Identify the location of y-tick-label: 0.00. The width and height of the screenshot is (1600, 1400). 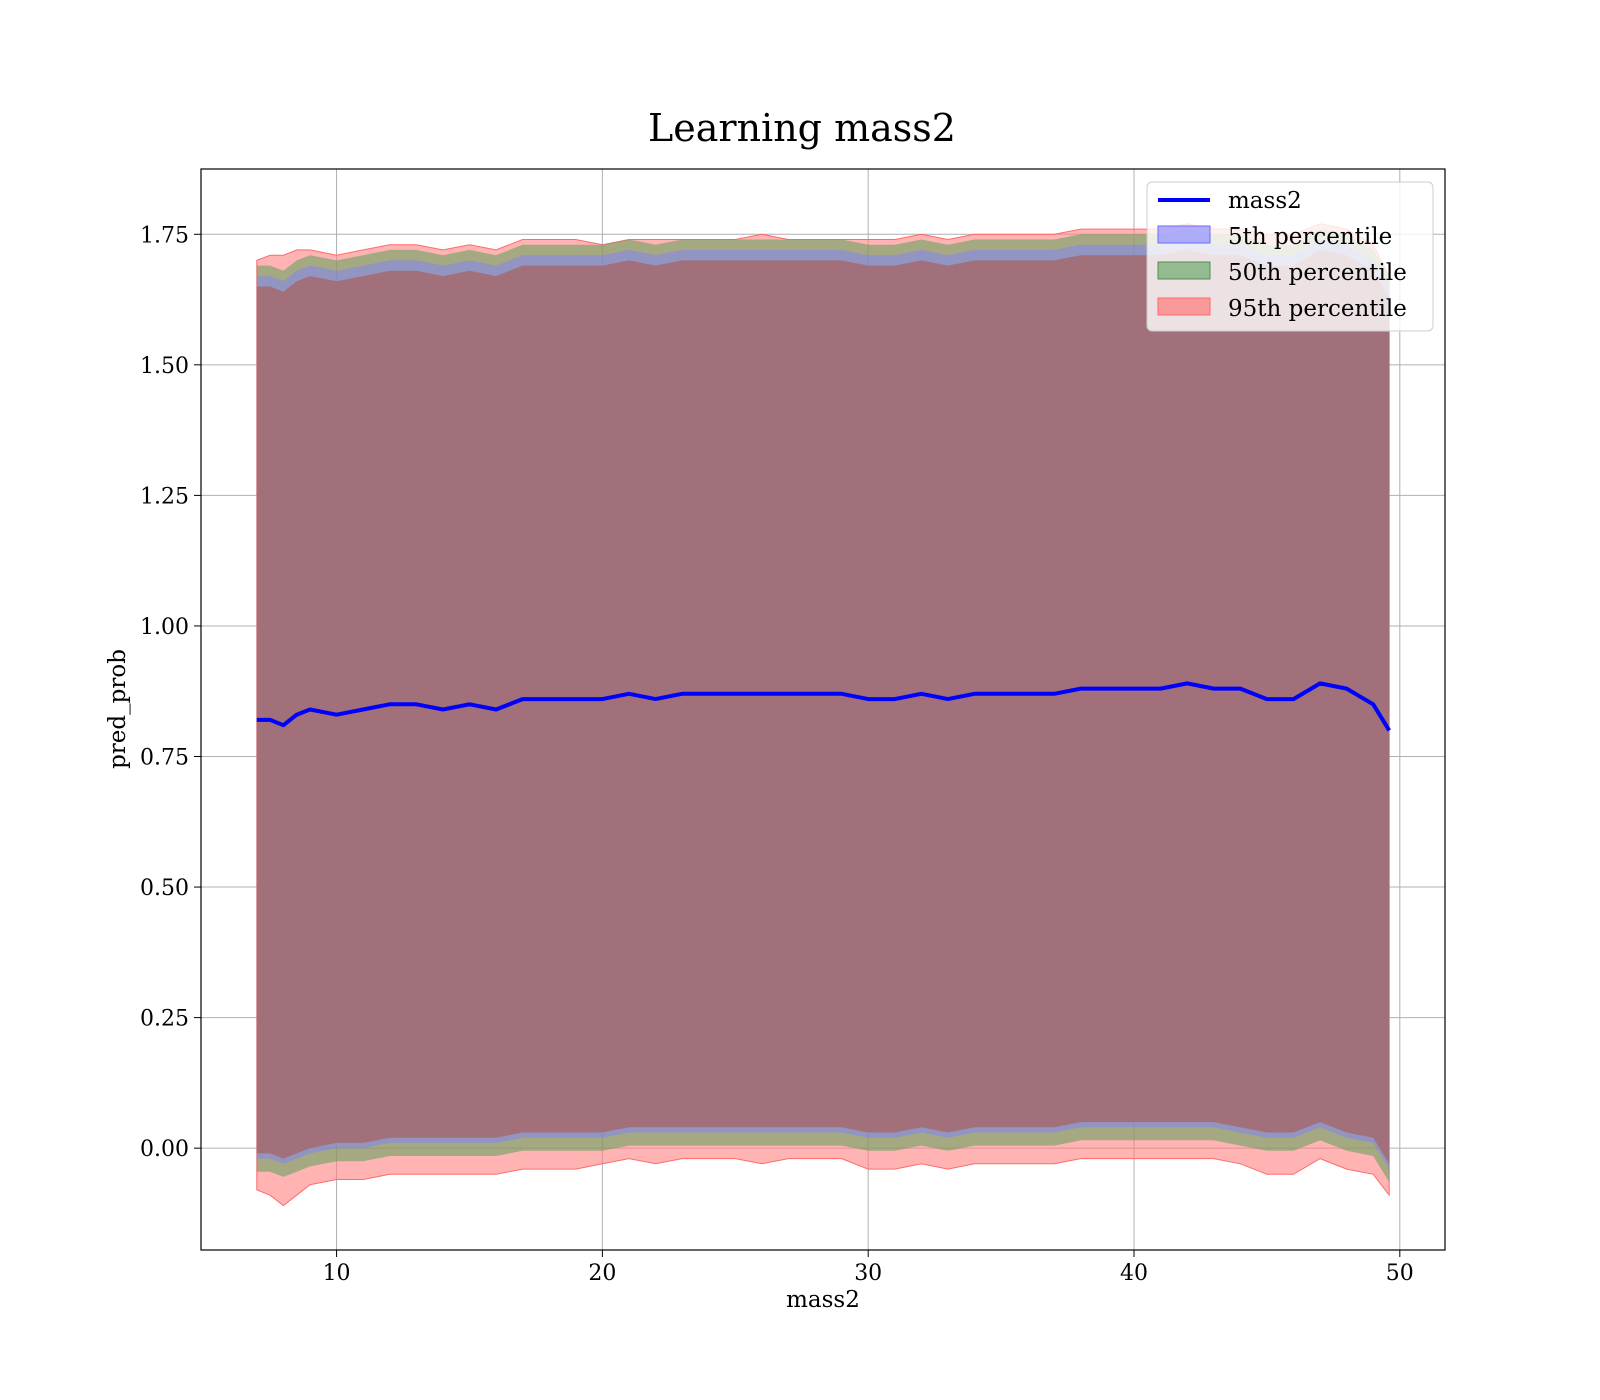
(164, 1149).